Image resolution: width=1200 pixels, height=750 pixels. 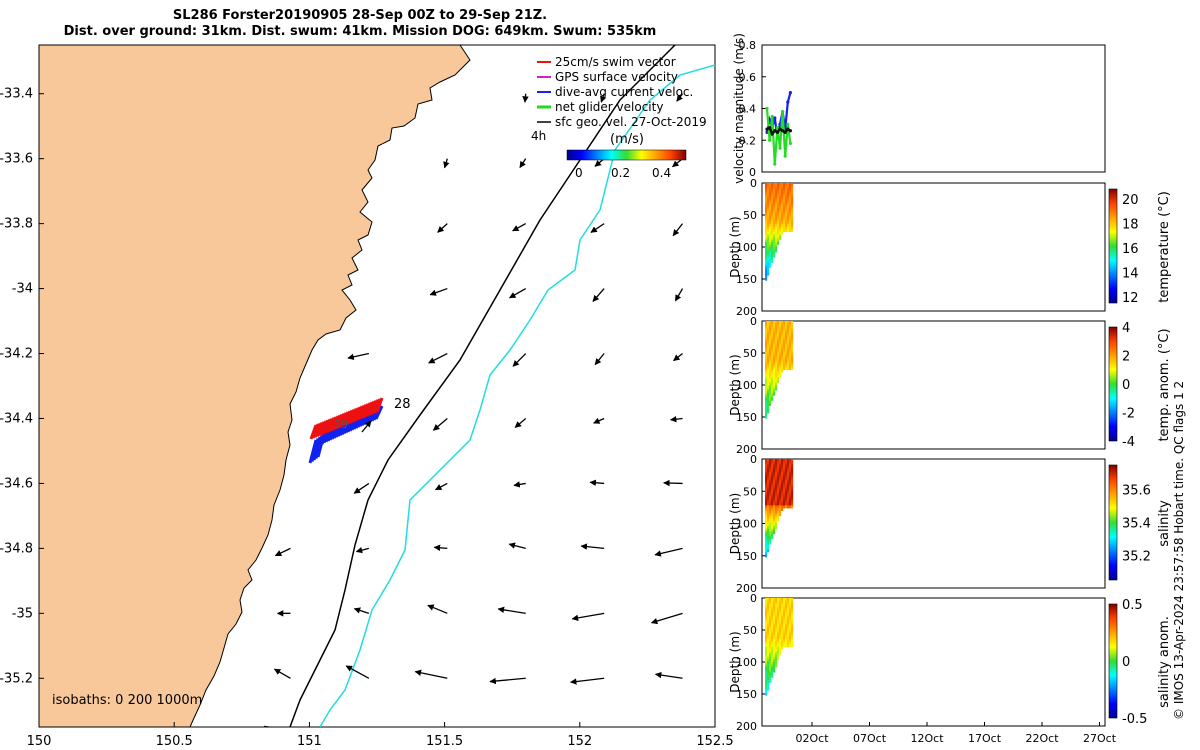 What do you see at coordinates (1130, 249) in the screenshot?
I see `section-colorbar-tick: 16` at bounding box center [1130, 249].